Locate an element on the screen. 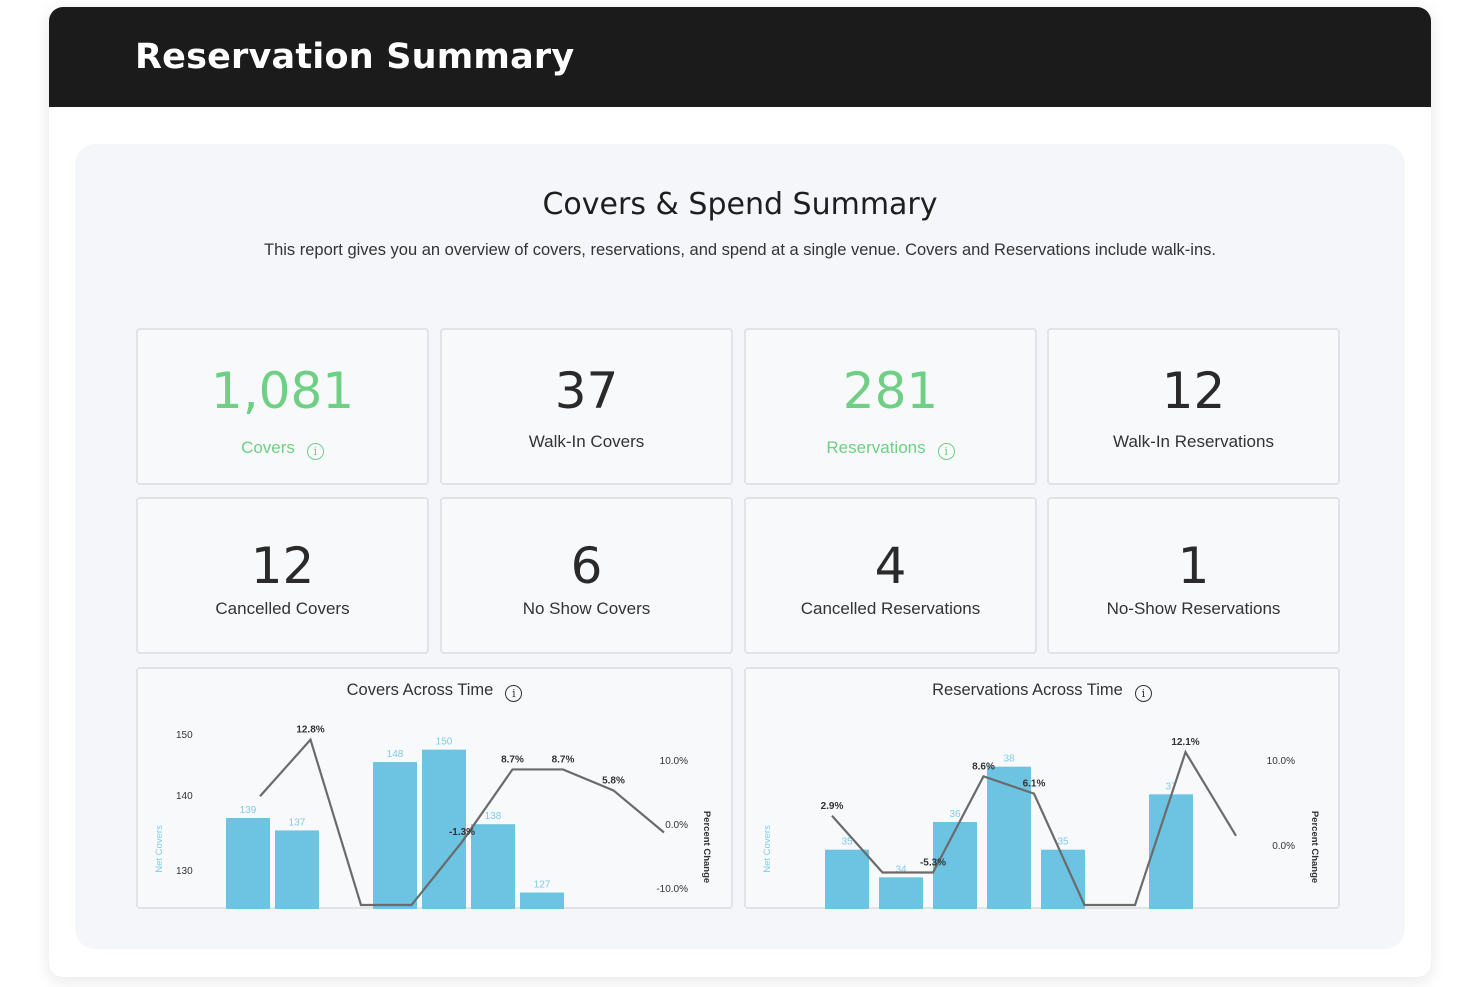  page-title: Reservation Summary is located at coordinates (355, 57).